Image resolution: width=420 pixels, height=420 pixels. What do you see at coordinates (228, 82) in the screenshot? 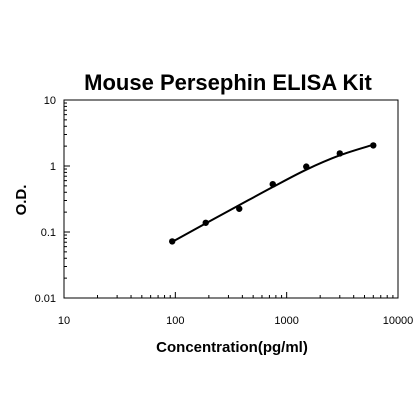
I see `chart-title: Mouse Persephin ELISA Kit` at bounding box center [228, 82].